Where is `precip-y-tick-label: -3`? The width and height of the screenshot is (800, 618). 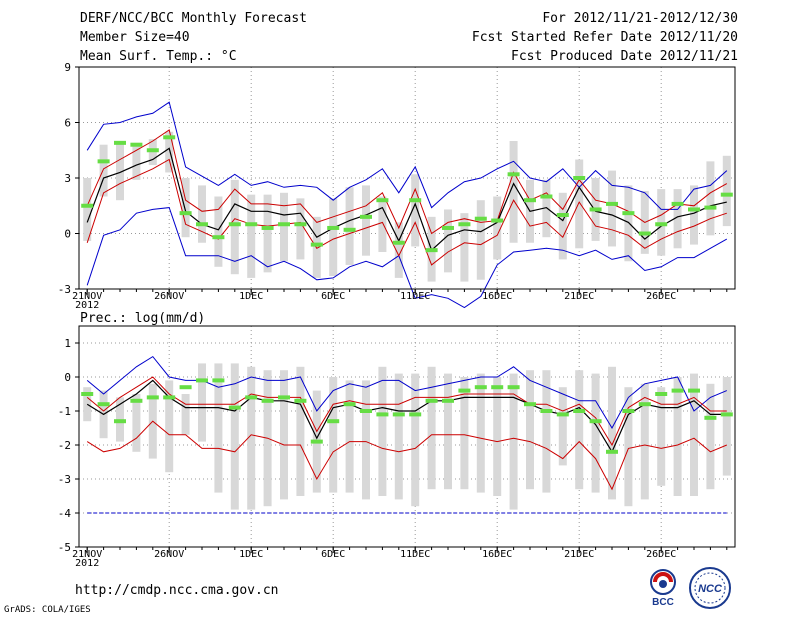 precip-y-tick-label: -3 is located at coordinates (64, 479).